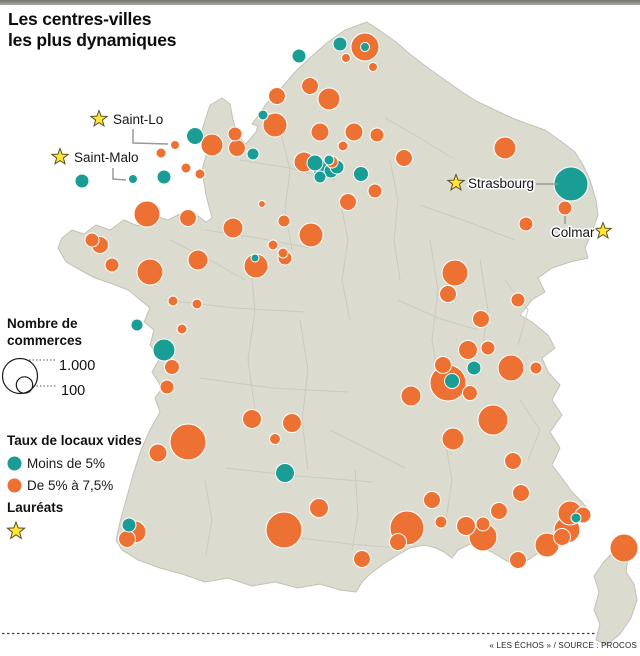 The height and width of the screenshot is (656, 640). What do you see at coordinates (92, 40) in the screenshot?
I see `title-line-2: les plus dynamiques` at bounding box center [92, 40].